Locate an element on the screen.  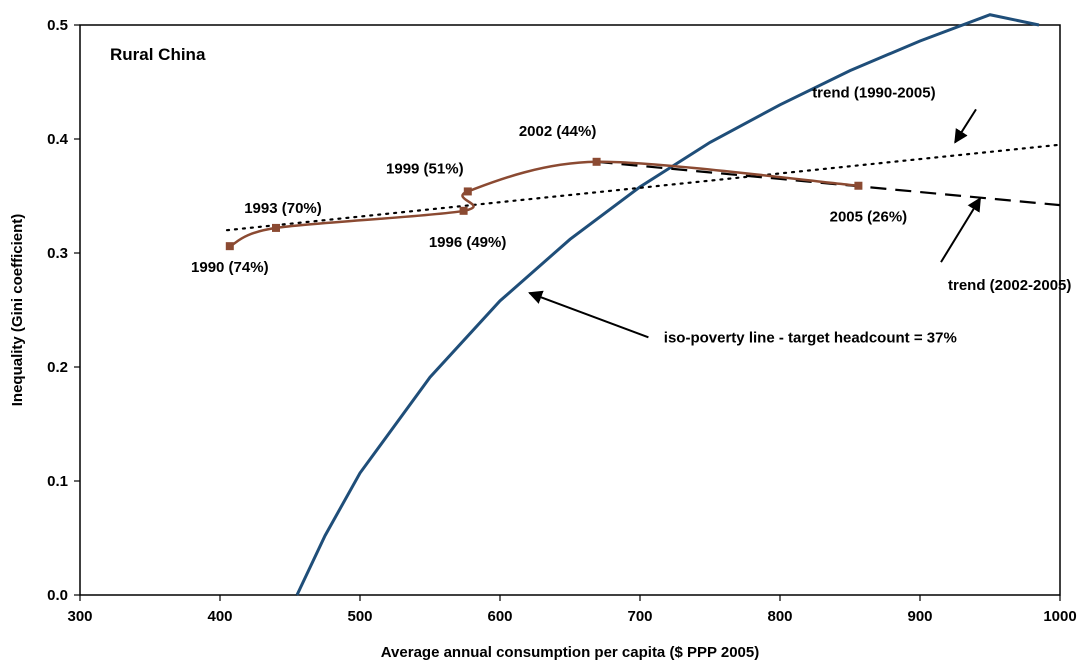
x-axis: 300 400 500 600 700 800 900 1000 is located at coordinates (572, 610).